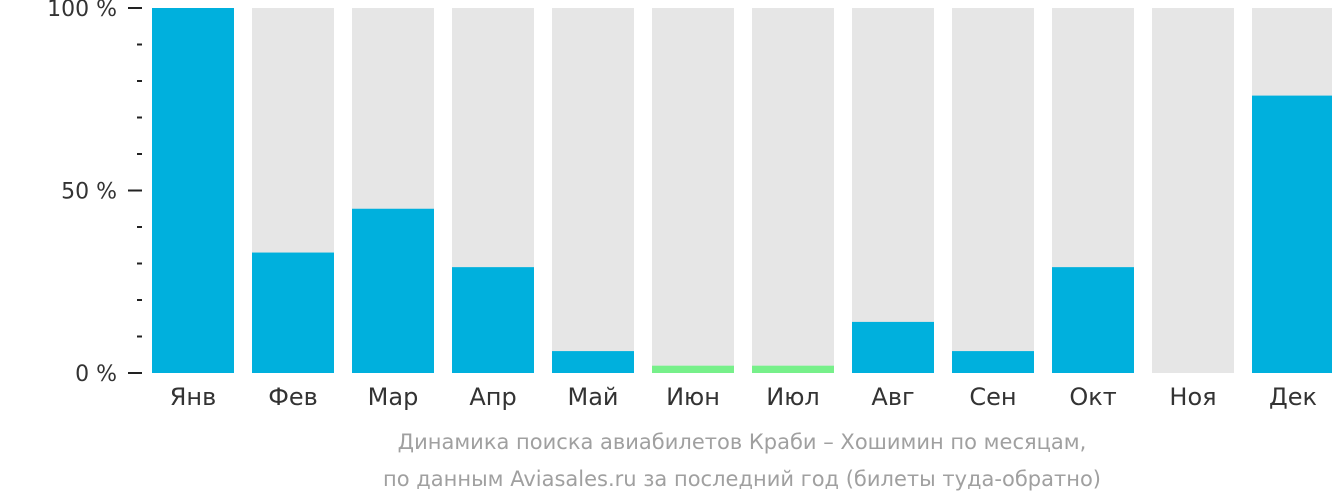 This screenshot has height=502, width=1332. I want to click on x-tick-label: Окт, so click(1092, 397).